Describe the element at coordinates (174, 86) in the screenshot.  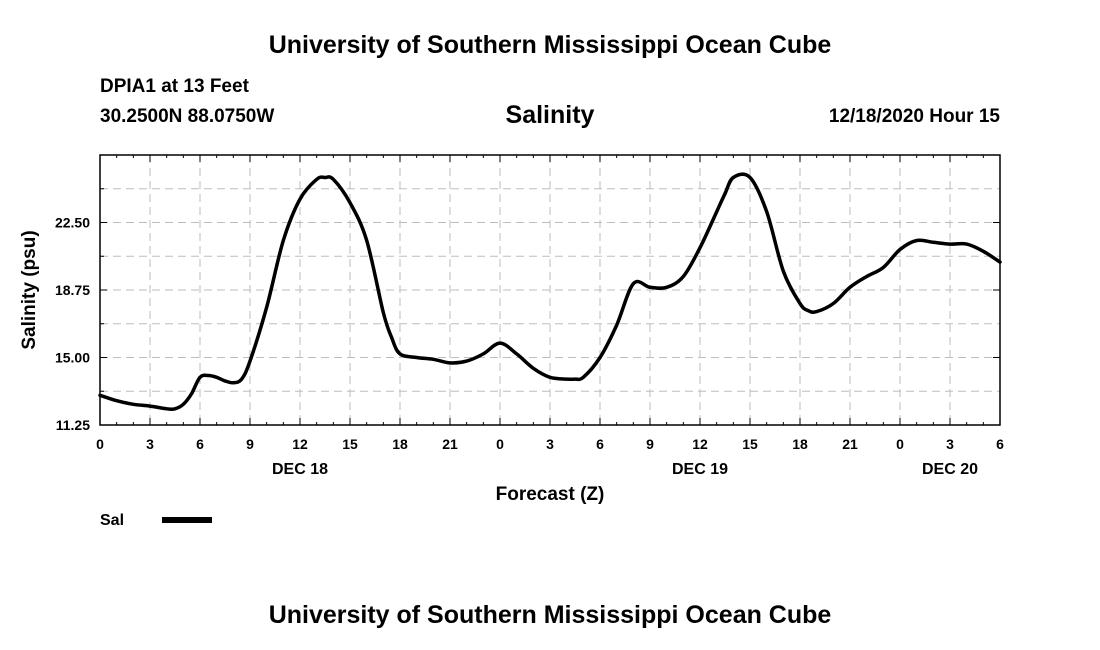
I see `station-label: DPIA1 at 13 Feet` at that location.